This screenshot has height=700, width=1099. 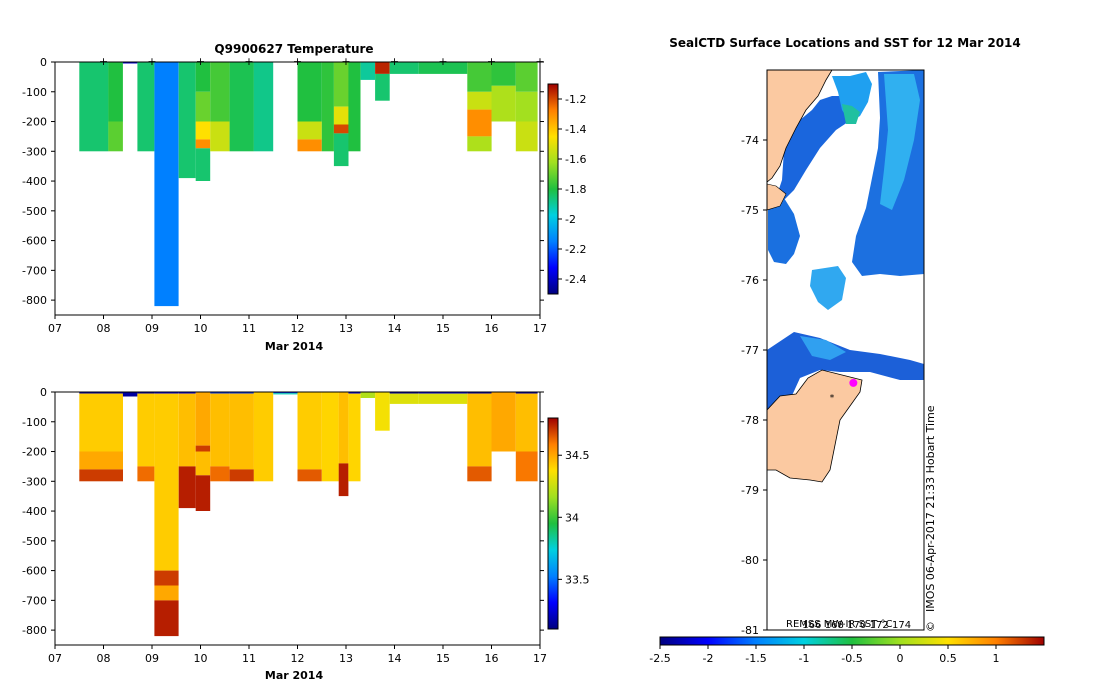 What do you see at coordinates (811, 625) in the screenshot?
I see `lon-tick-label: 166` at bounding box center [811, 625].